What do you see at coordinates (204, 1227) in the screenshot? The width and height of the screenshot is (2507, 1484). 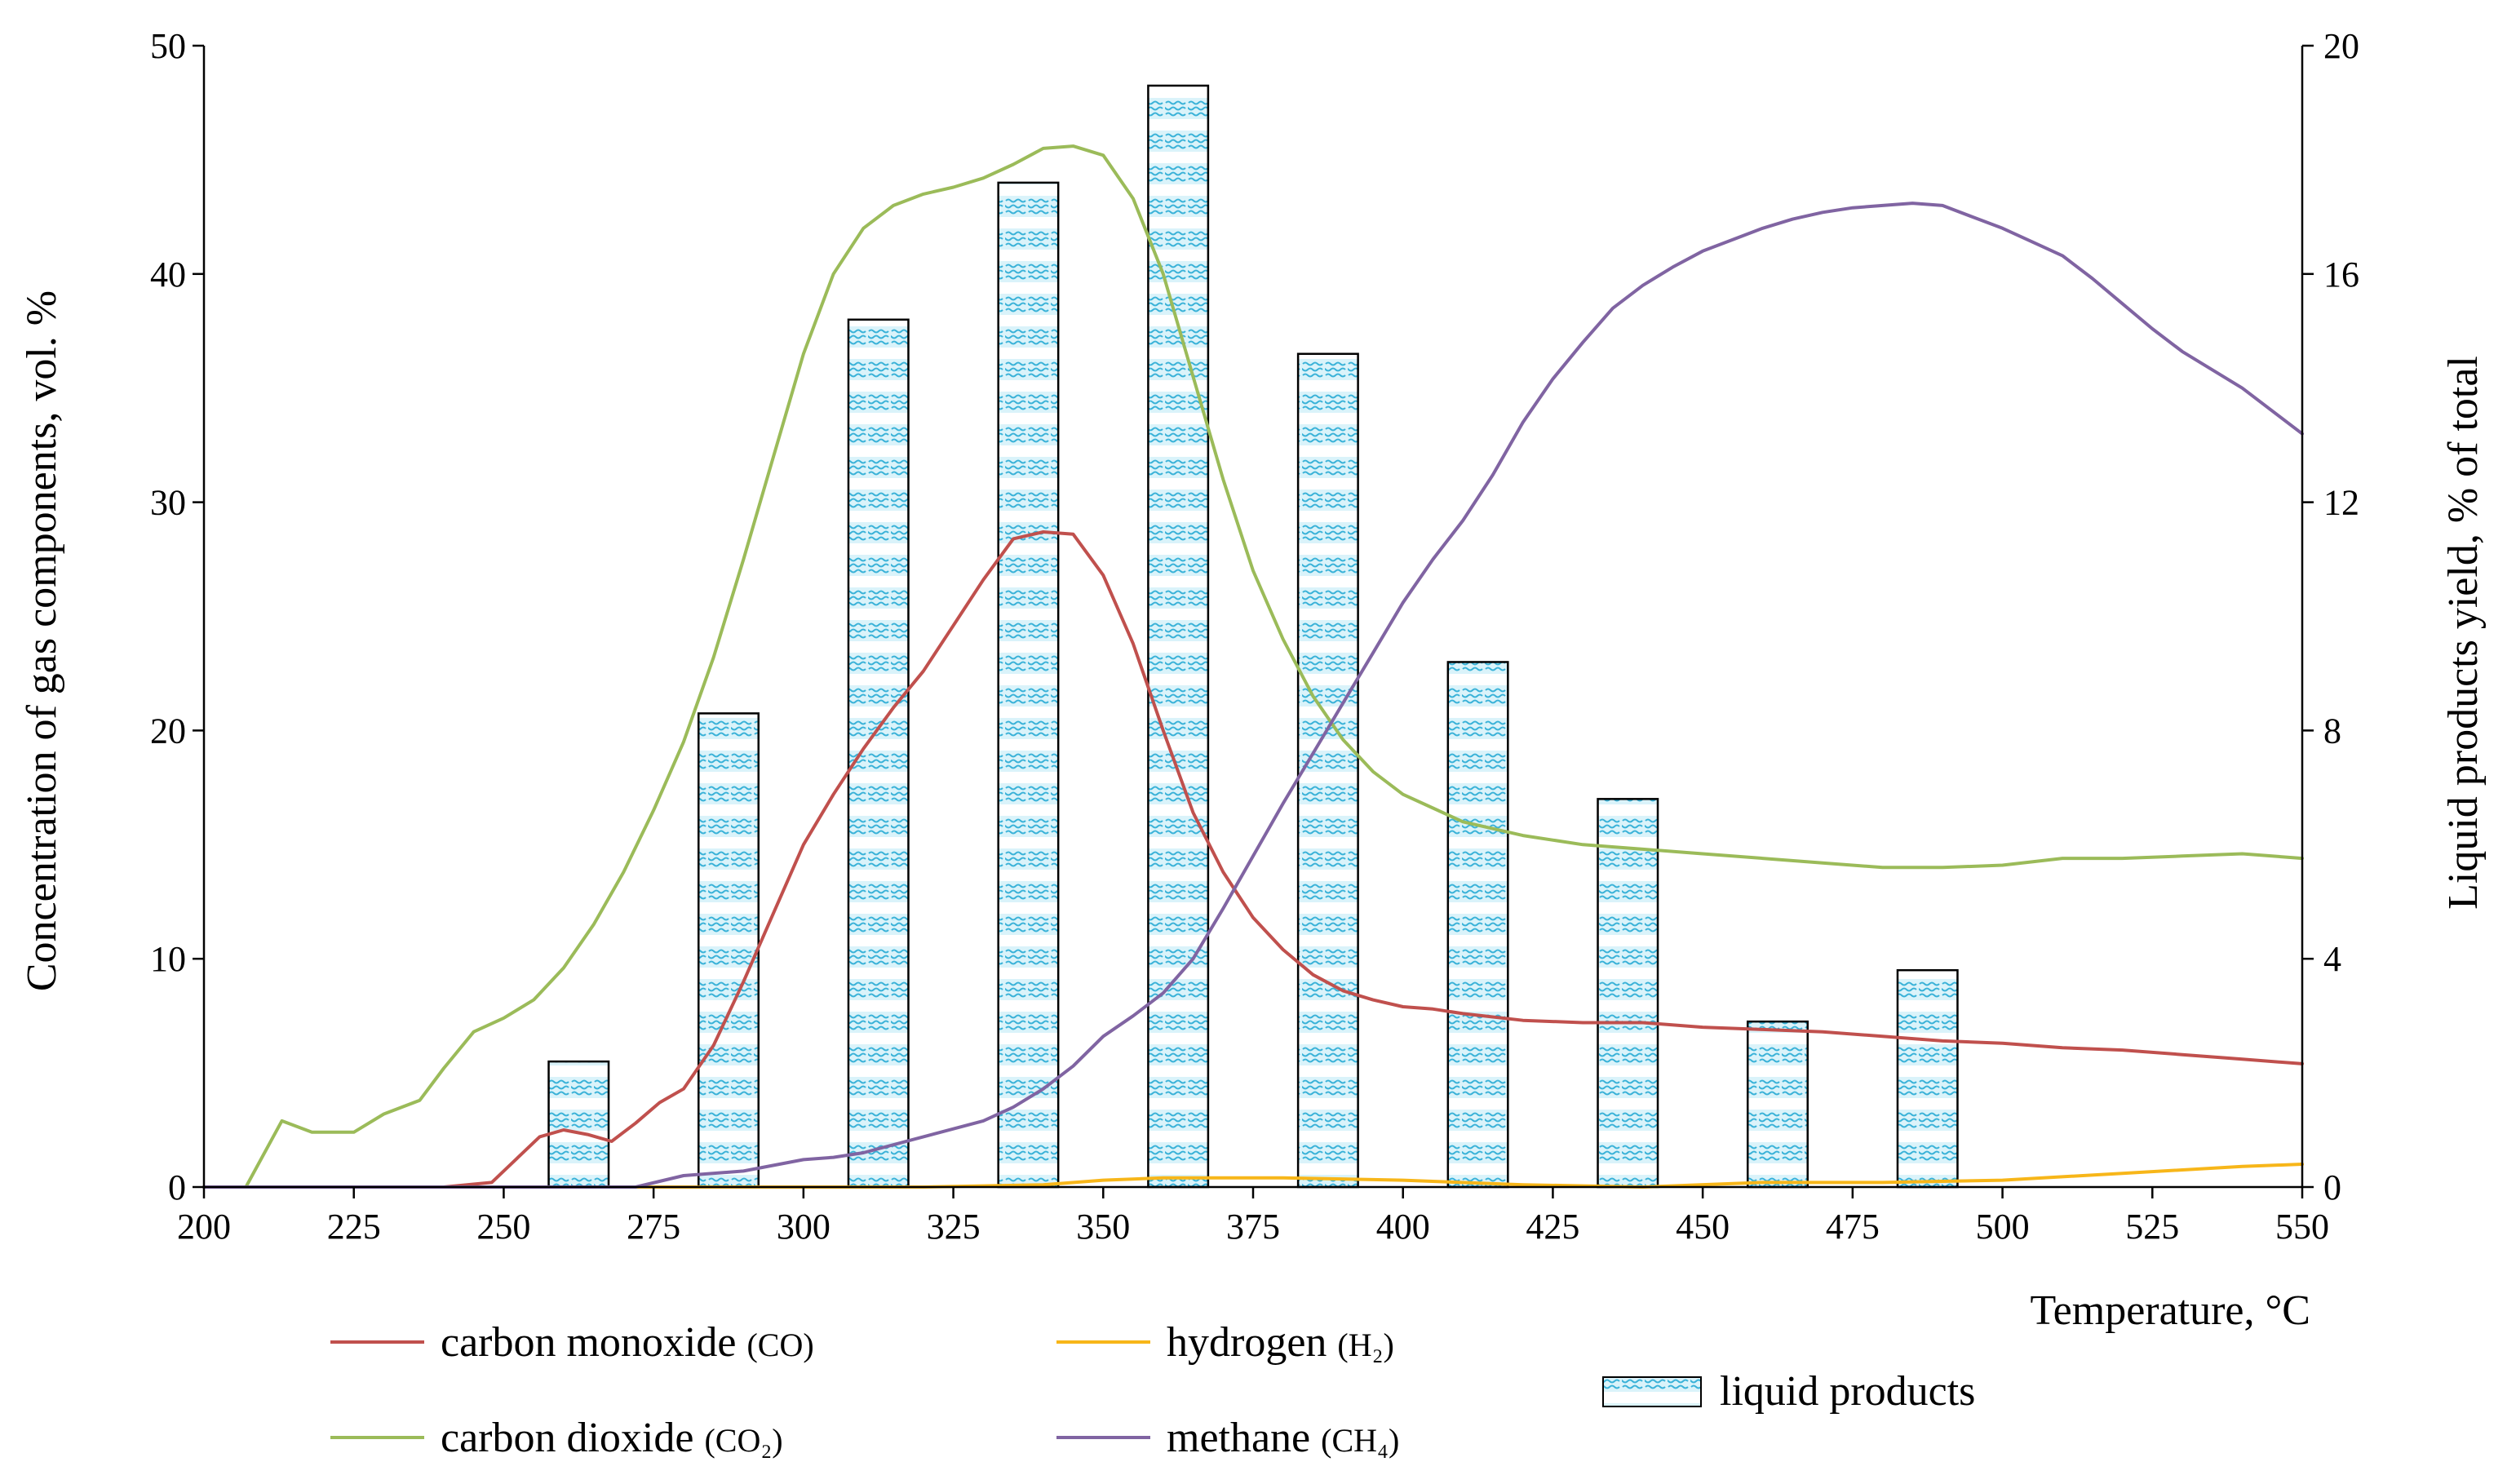 I see `x-tick-label: 200` at bounding box center [204, 1227].